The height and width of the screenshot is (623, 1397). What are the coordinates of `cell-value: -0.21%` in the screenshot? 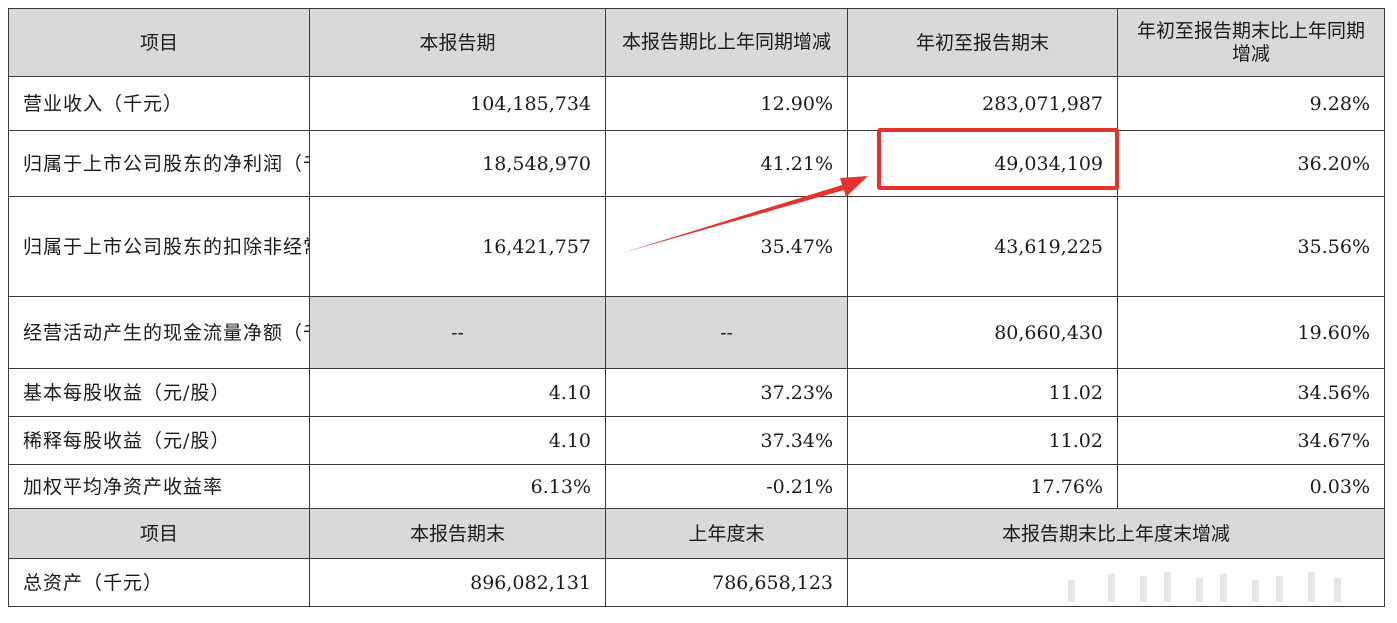 It's located at (726, 486).